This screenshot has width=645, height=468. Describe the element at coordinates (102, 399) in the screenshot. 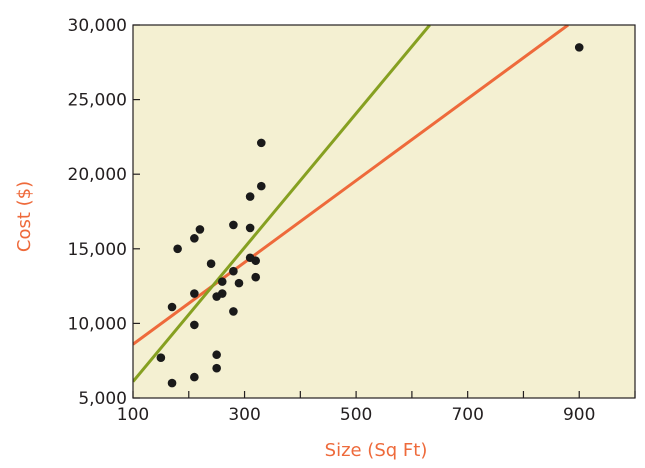

I see `y-tick-label: 5,000` at that location.